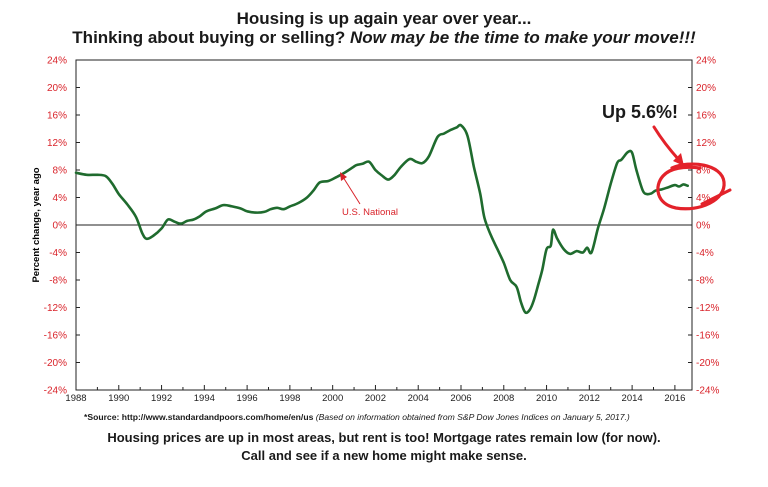 The image size is (768, 487). I want to click on y-tick-label-right: -24%, so click(707, 391).